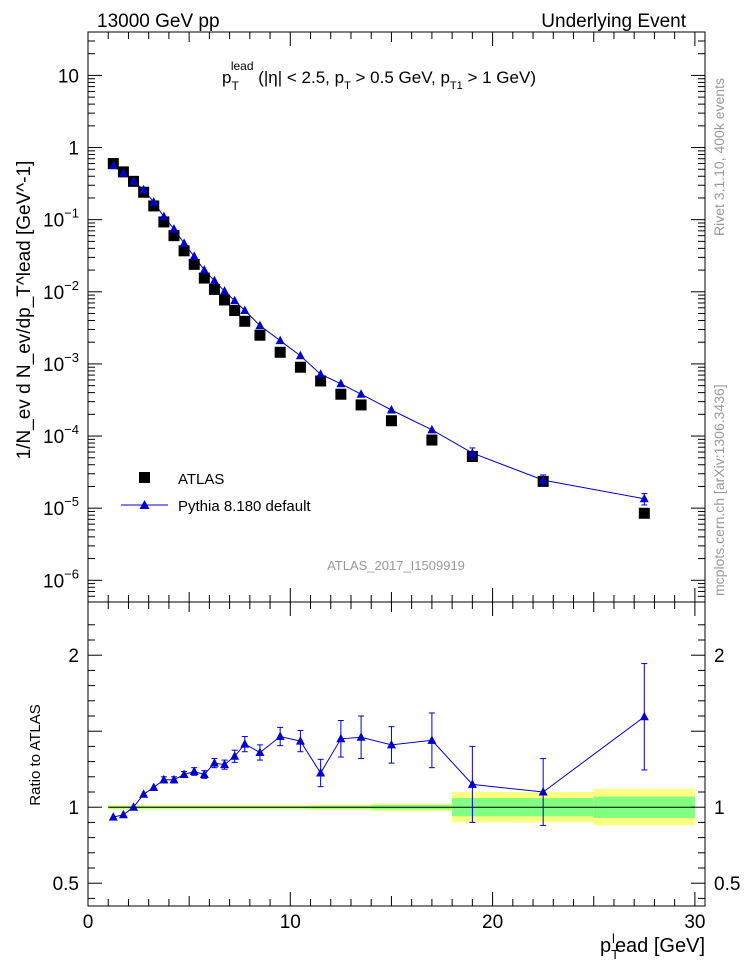  Describe the element at coordinates (201, 479) in the screenshot. I see `legend-atlas-label: ATLAS` at that location.